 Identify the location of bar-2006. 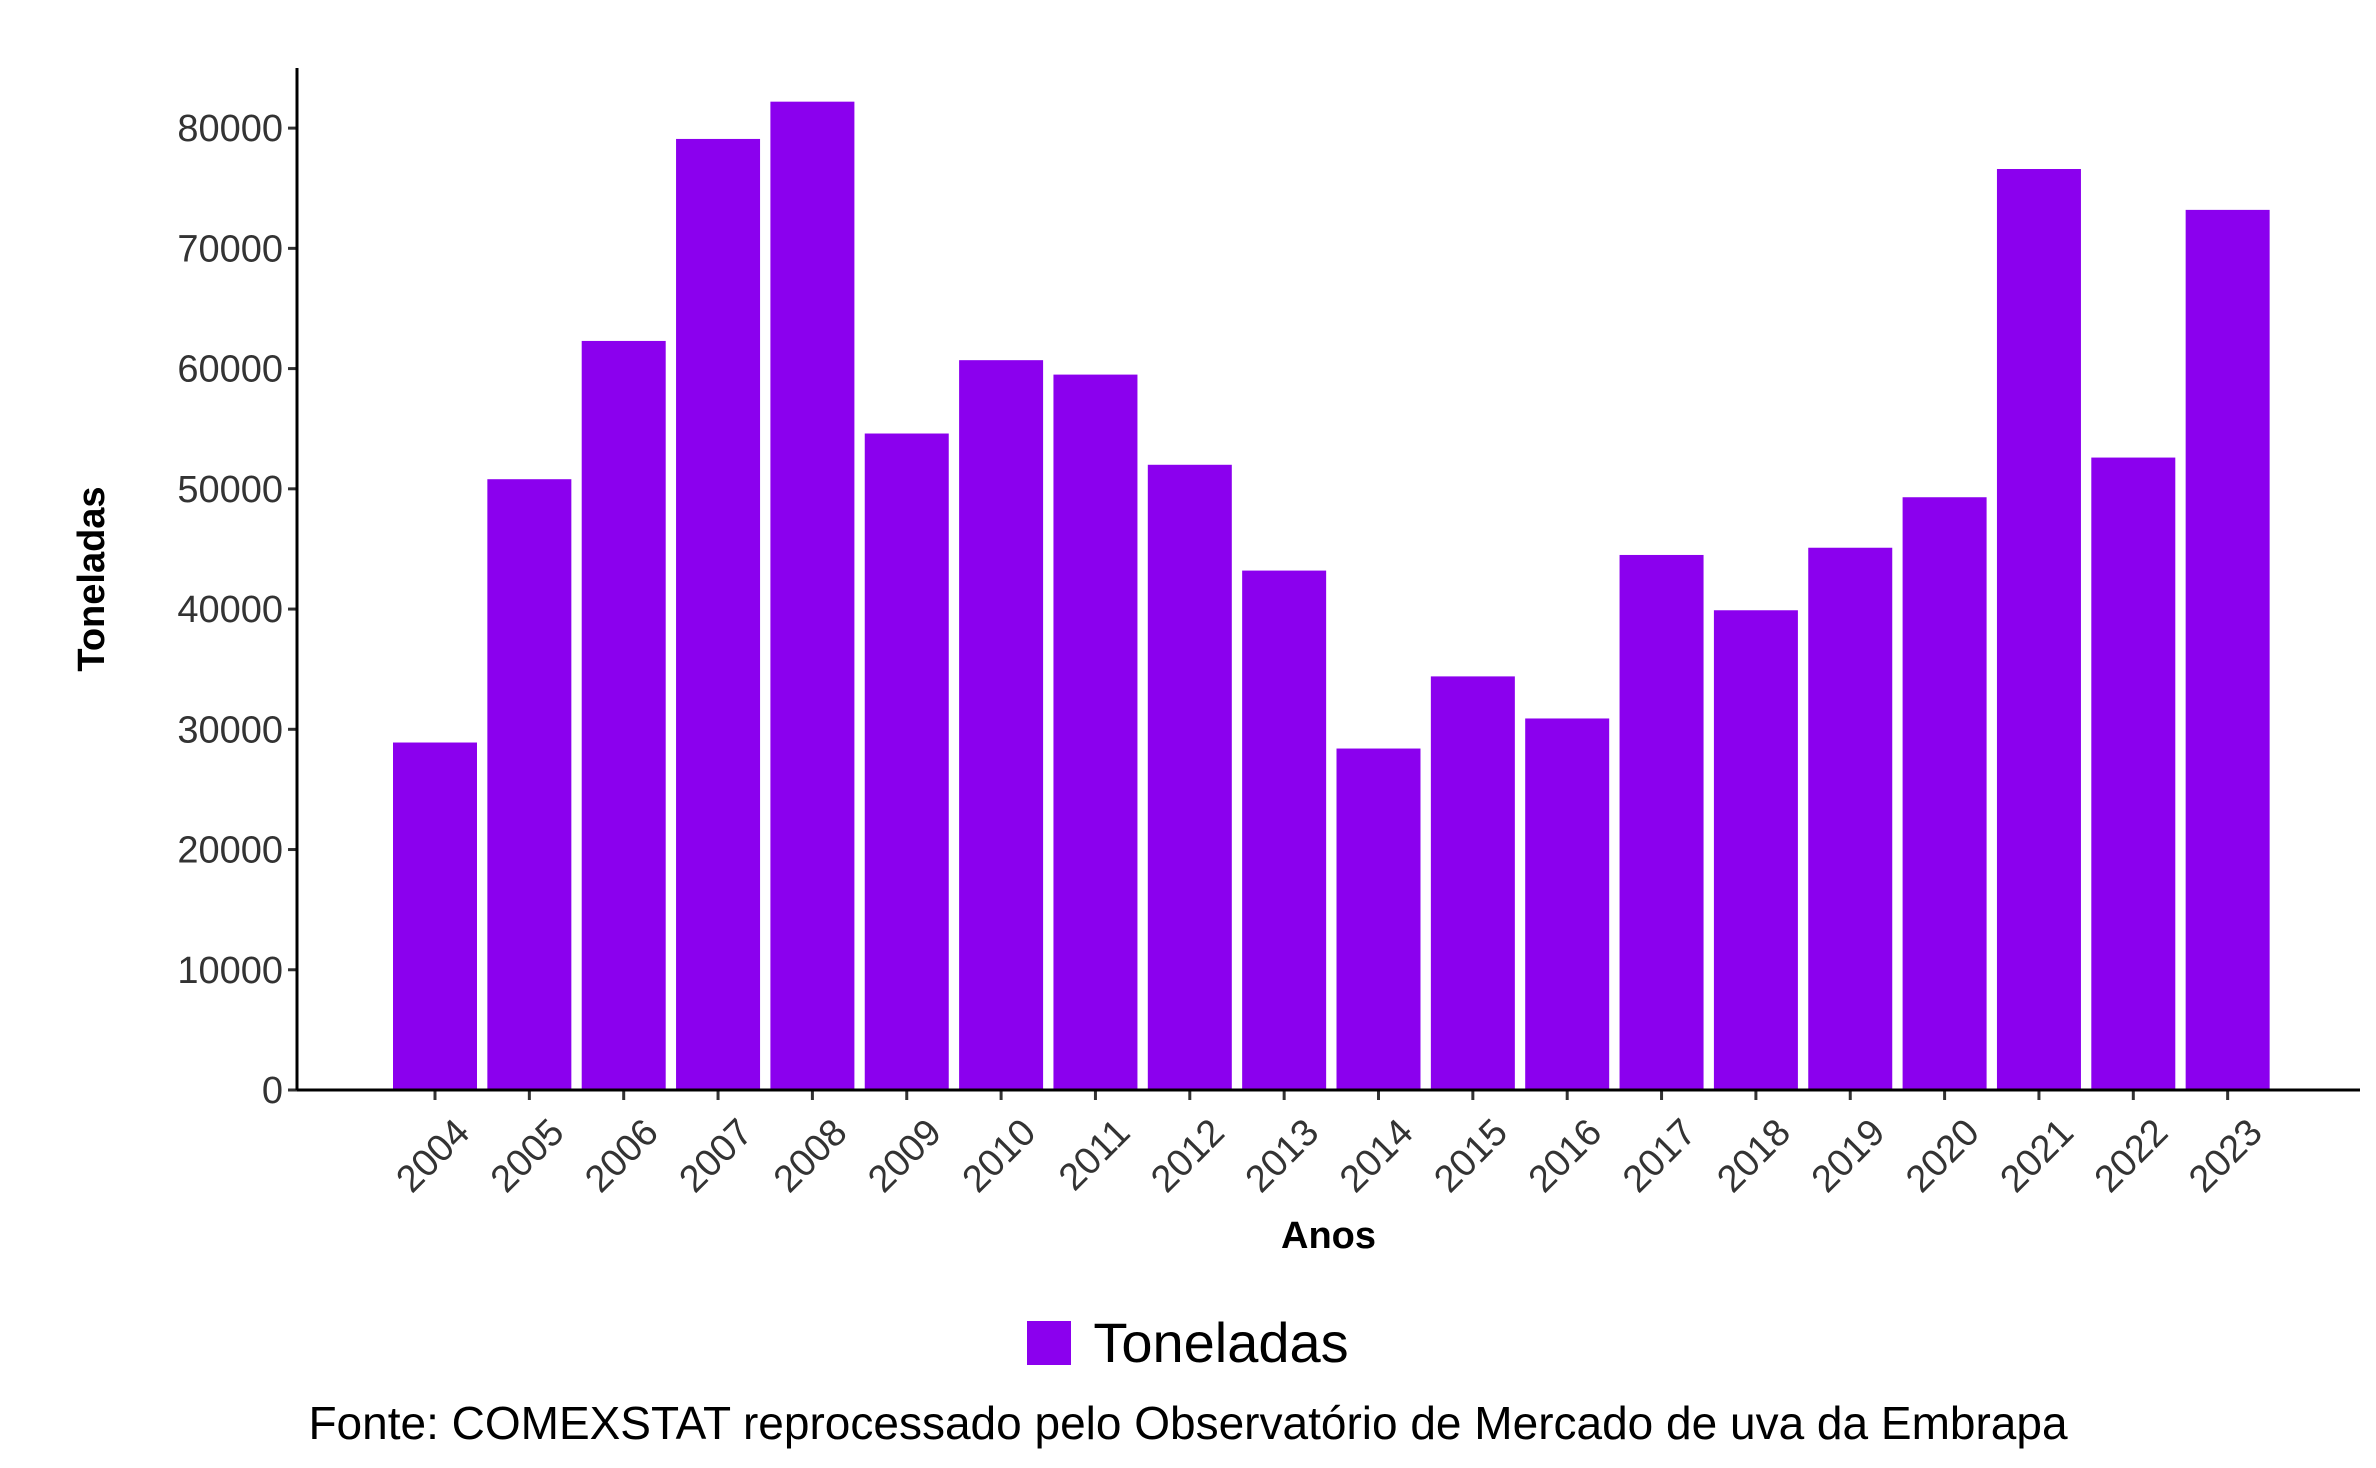
(623, 715).